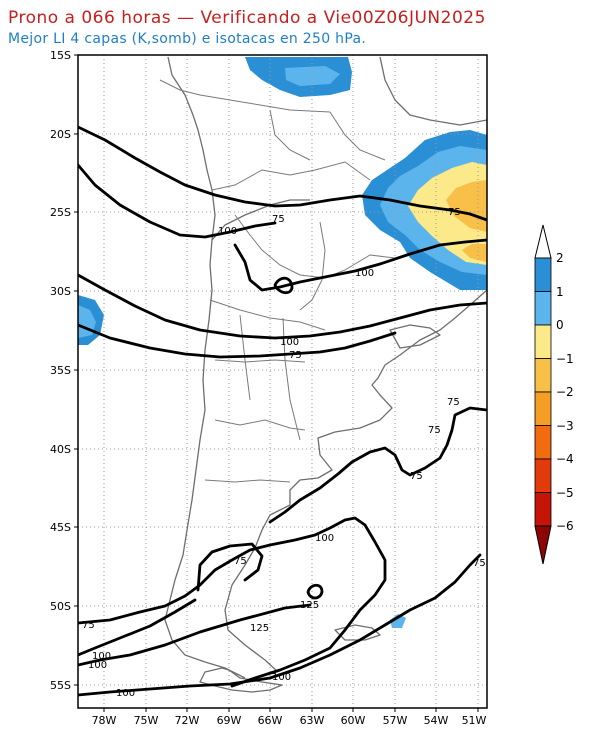  I want to click on colorbar-label: −2, so click(565, 392).